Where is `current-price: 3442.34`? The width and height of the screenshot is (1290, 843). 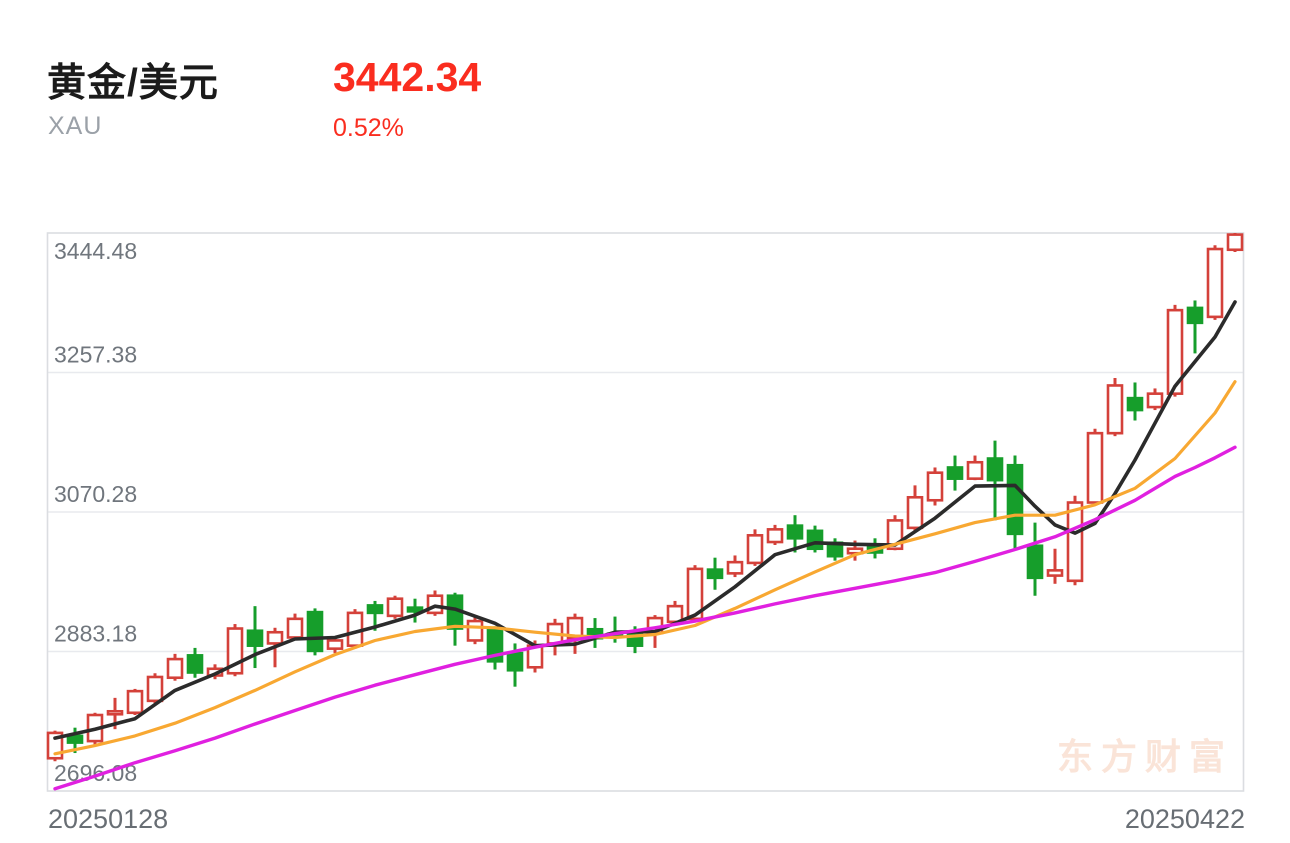
current-price: 3442.34 is located at coordinates (407, 77).